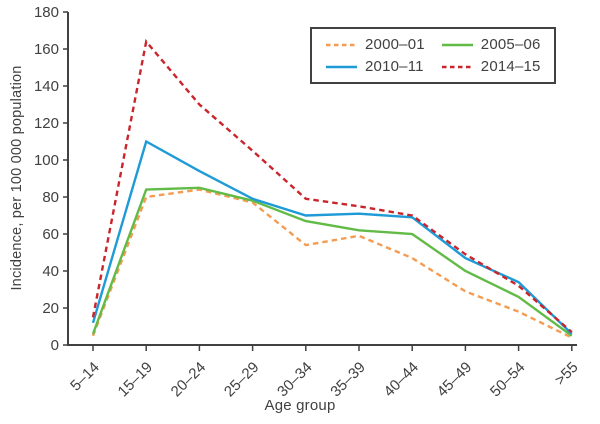  I want to click on x-tick-label-25-29: 25–29, so click(242, 380).